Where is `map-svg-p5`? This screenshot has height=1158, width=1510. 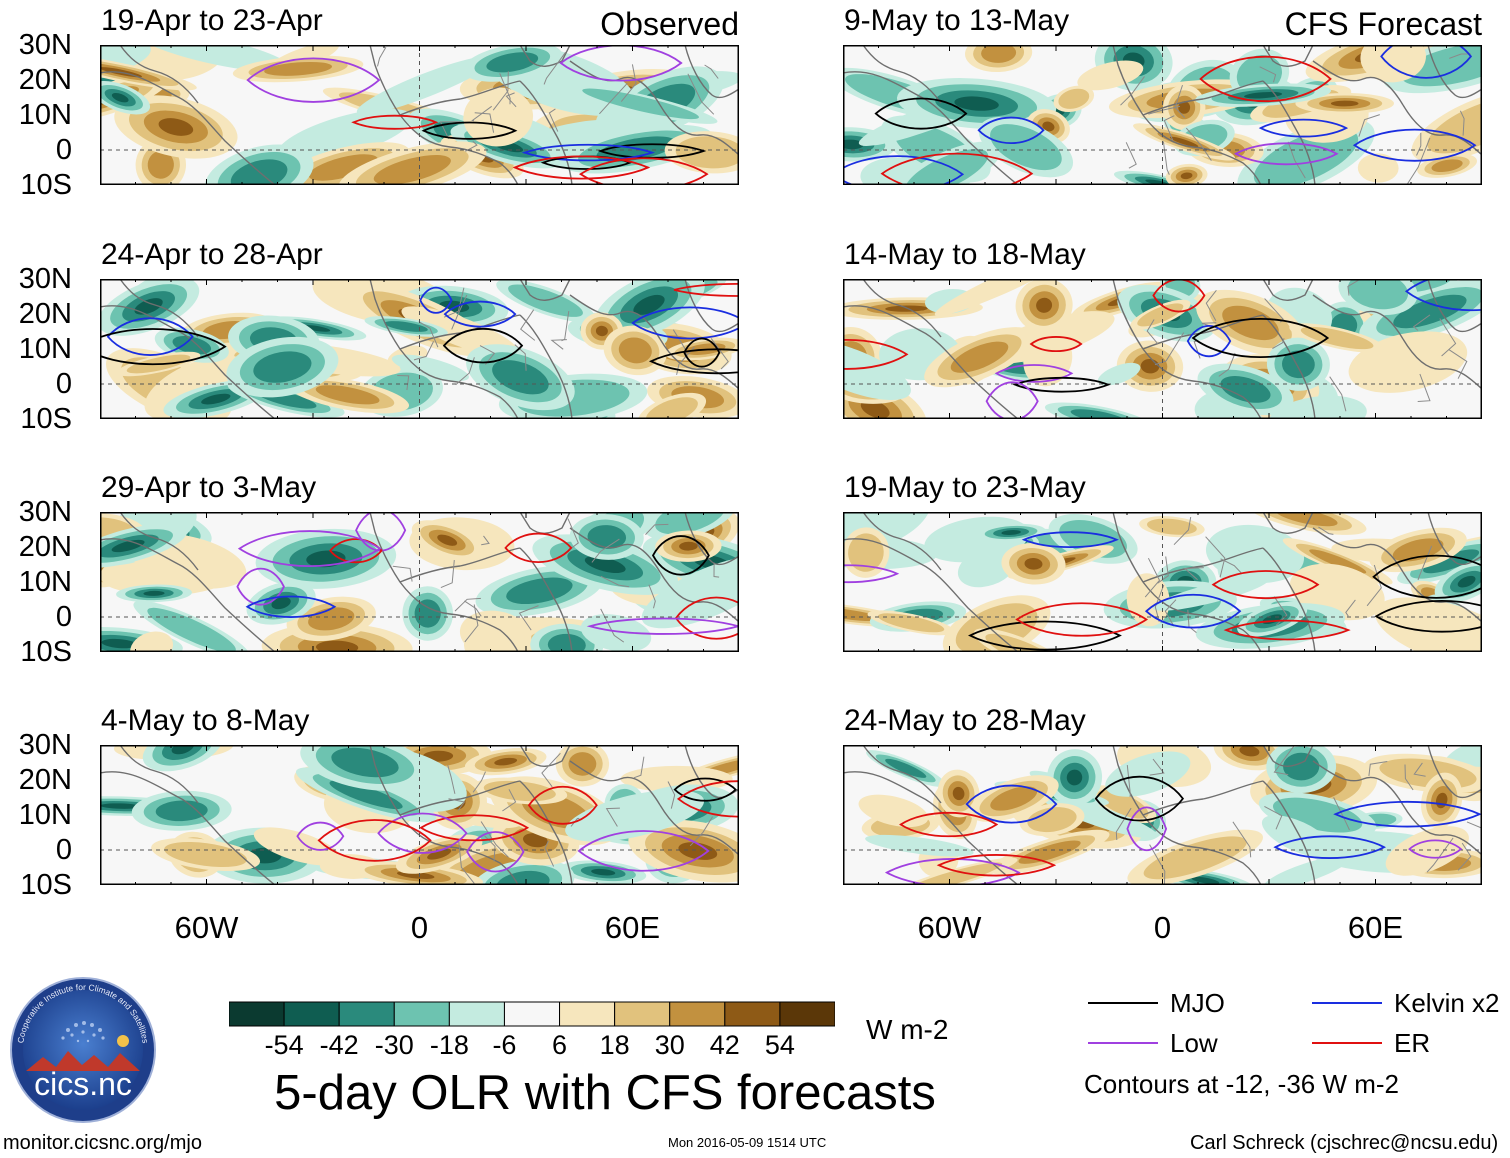 map-svg-p5 is located at coordinates (1162, 115).